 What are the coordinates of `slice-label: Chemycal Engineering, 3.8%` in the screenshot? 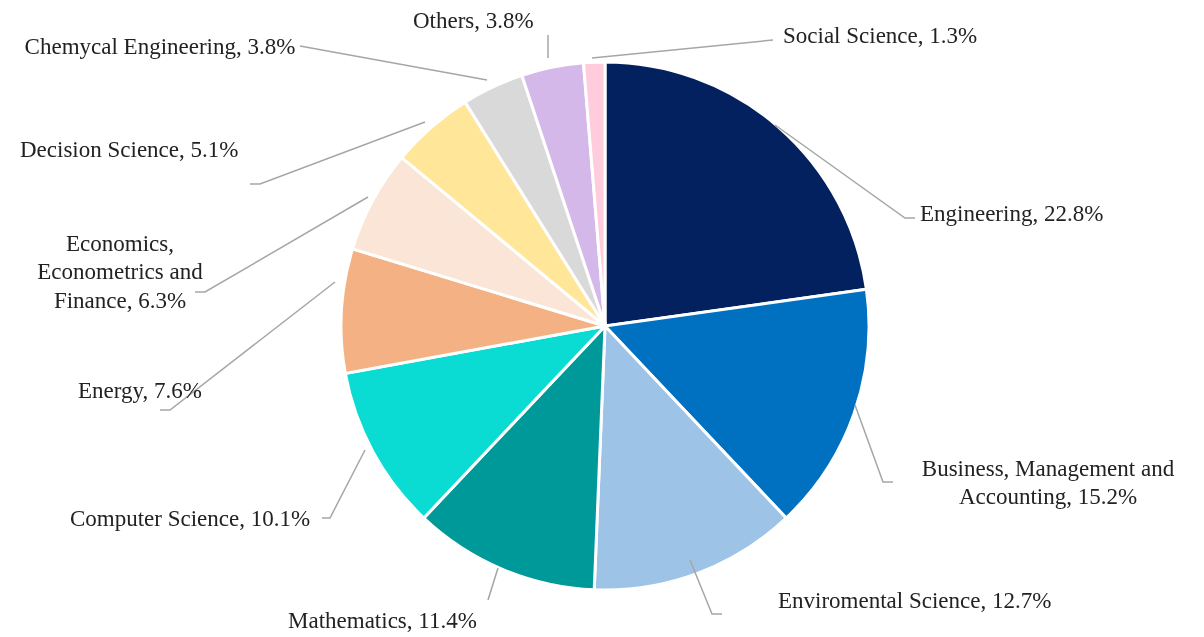 It's located at (160, 46).